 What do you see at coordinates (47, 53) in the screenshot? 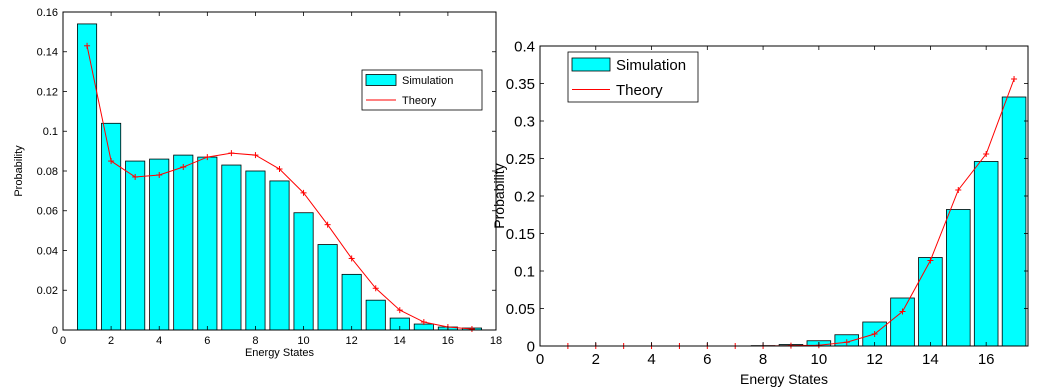
I see `y-tick-label: 0.14` at bounding box center [47, 53].